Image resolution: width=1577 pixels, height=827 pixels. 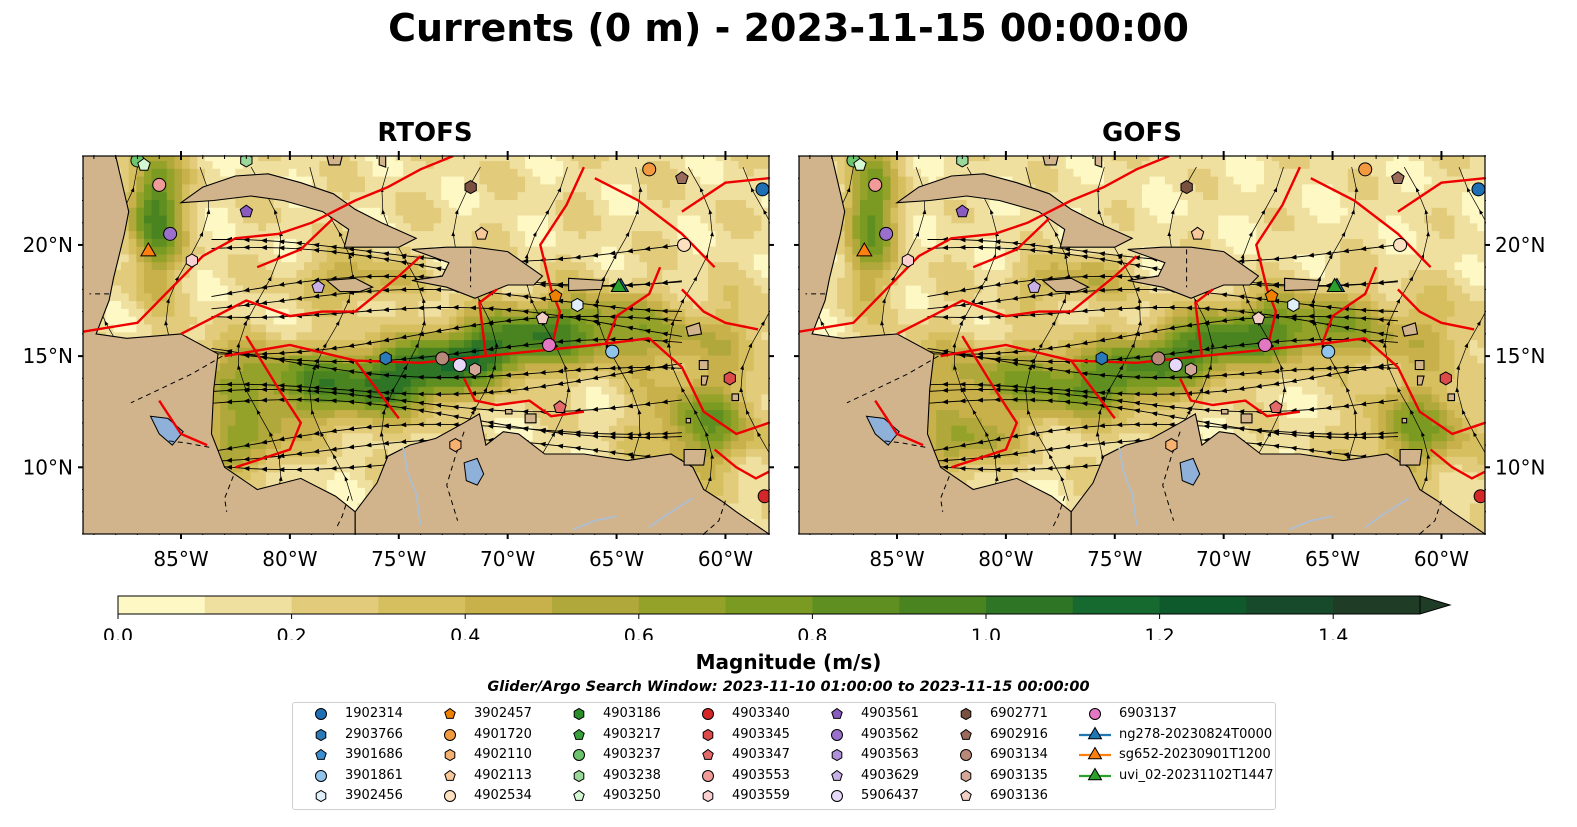 I want to click on lon-tick-label: 75°W, so click(x=398, y=559).